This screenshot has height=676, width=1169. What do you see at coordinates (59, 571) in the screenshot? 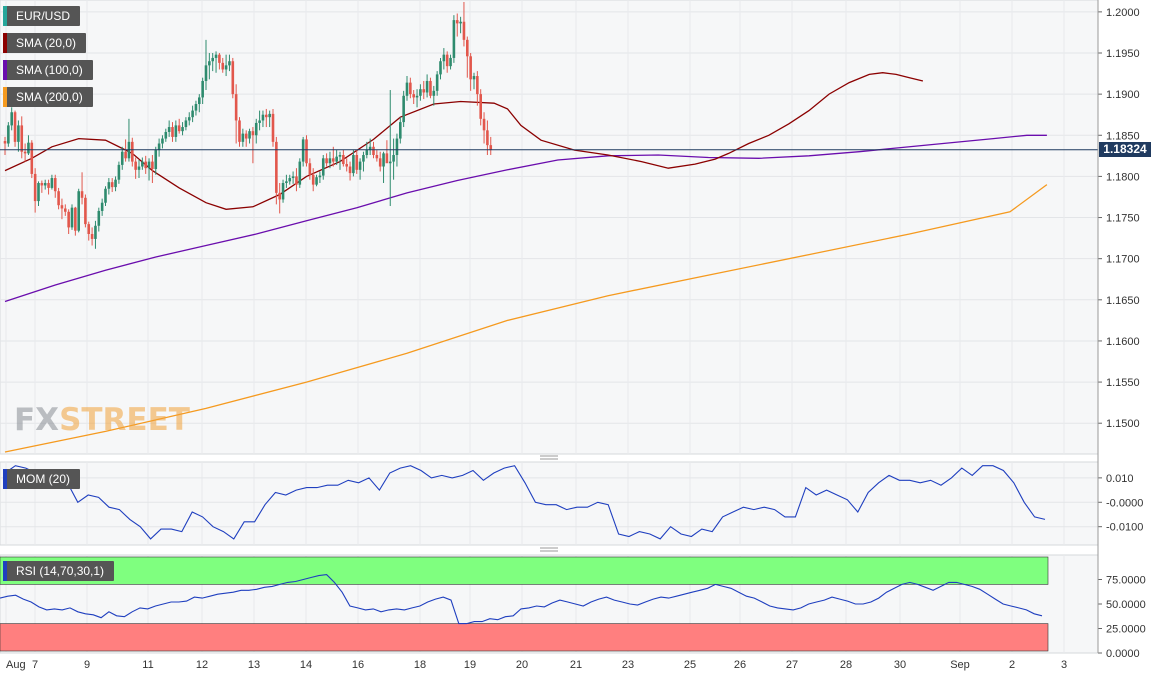
I see `legend-rsi: RSI (14,70,30,1)` at bounding box center [59, 571].